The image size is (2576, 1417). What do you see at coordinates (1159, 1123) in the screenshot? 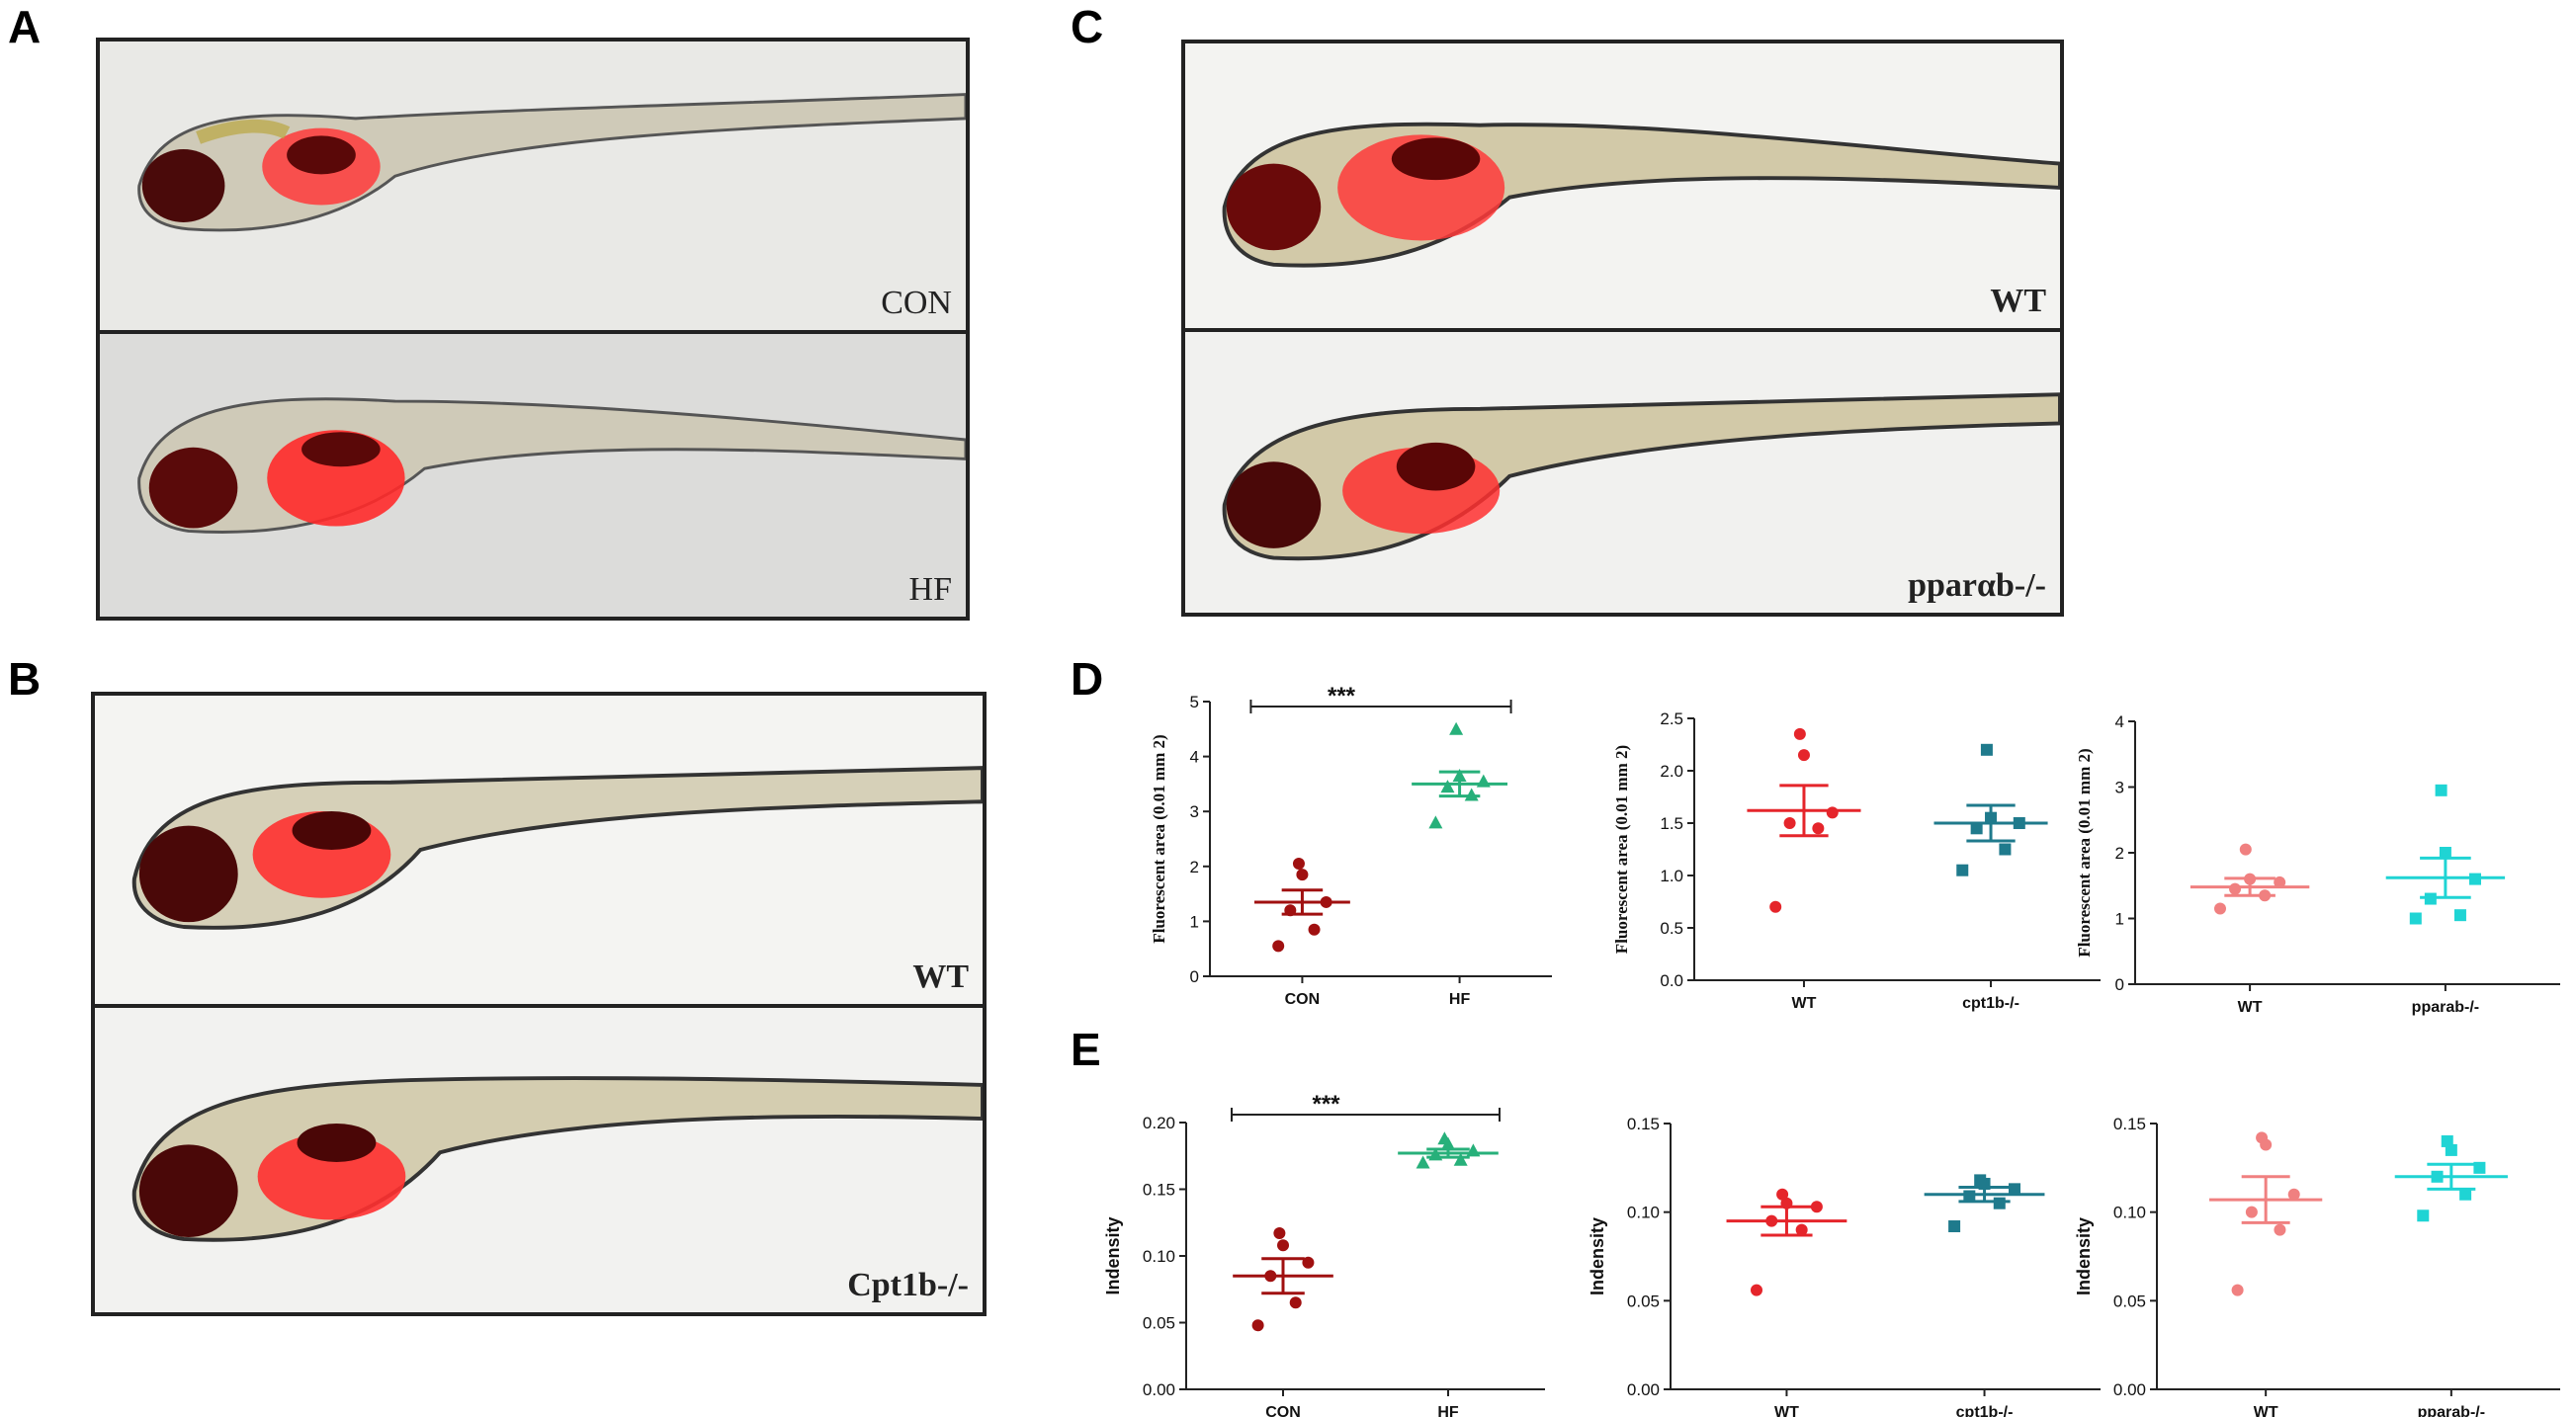
I see `y-tick-label: 0.20` at bounding box center [1159, 1123].